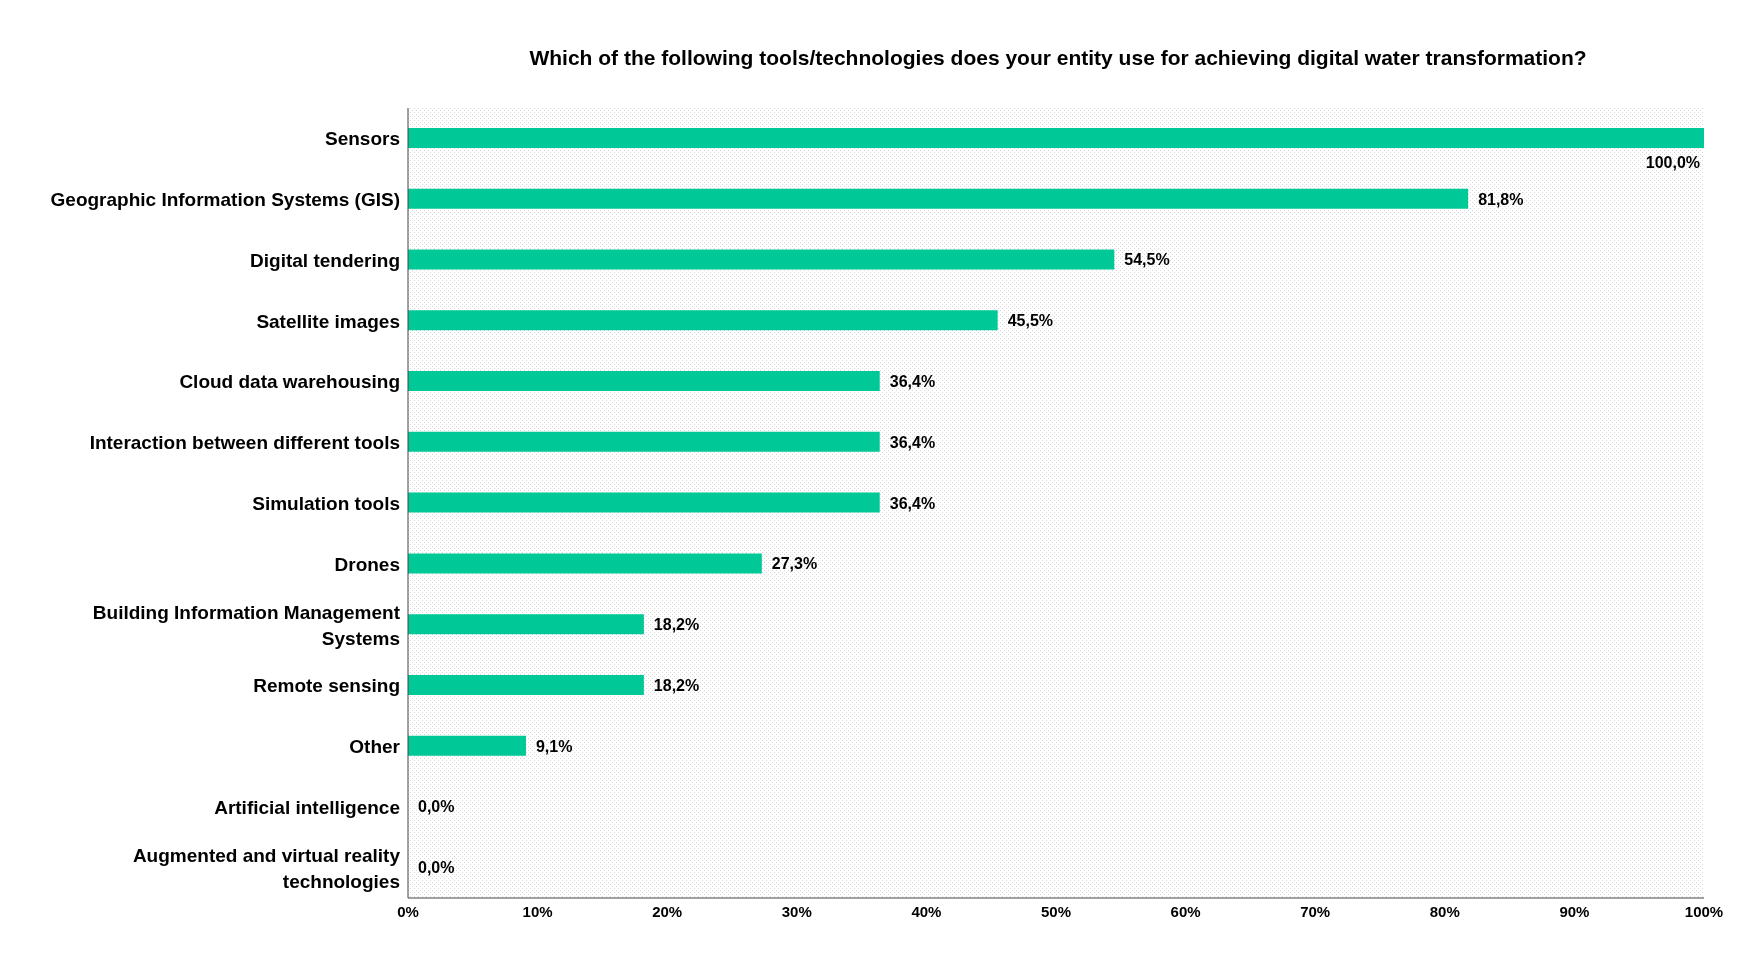  What do you see at coordinates (1030, 321) in the screenshot?
I see `data-label: 45,5%` at bounding box center [1030, 321].